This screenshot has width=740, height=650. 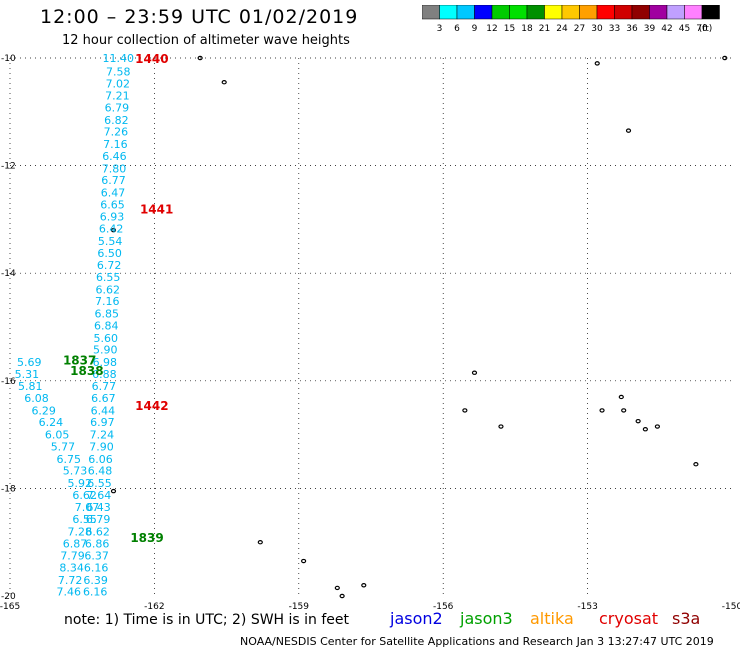 What do you see at coordinates (109, 265) in the screenshot?
I see `wave-height-value: 6.72` at bounding box center [109, 265].